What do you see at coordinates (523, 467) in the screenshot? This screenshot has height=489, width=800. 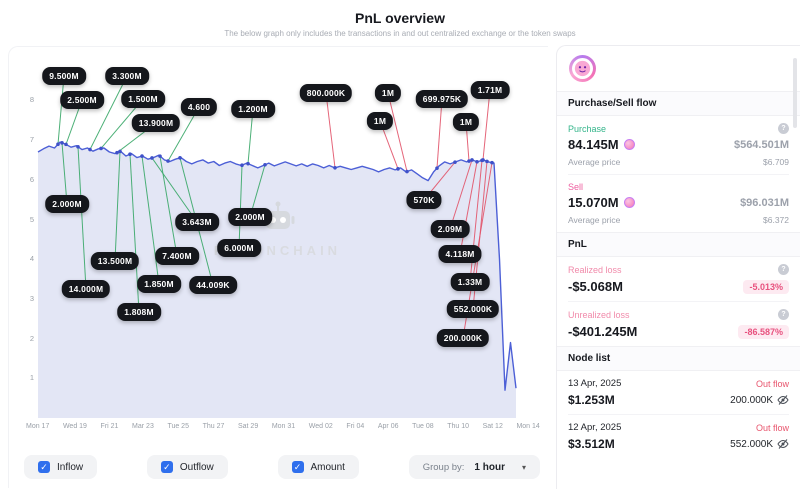 I see `chevron-down-icon: ▾` at bounding box center [523, 467].